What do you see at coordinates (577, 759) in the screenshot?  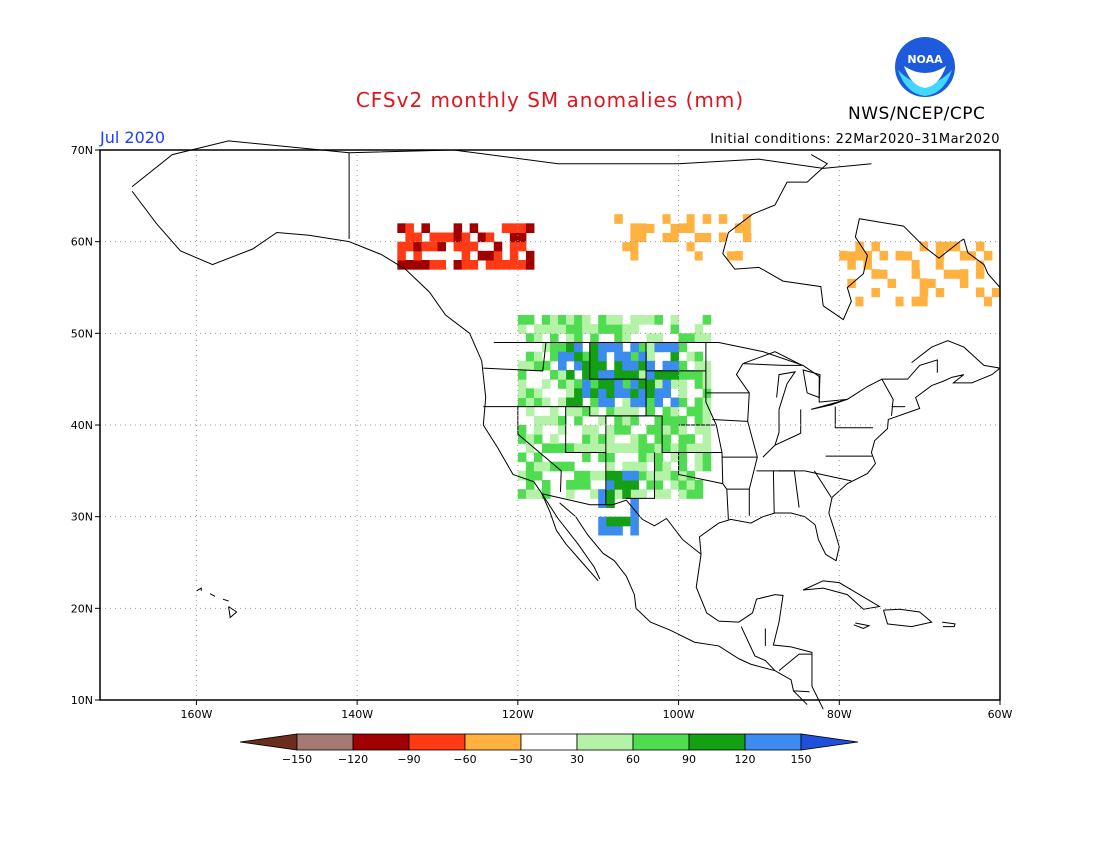 I see `legend-label: 30` at bounding box center [577, 759].